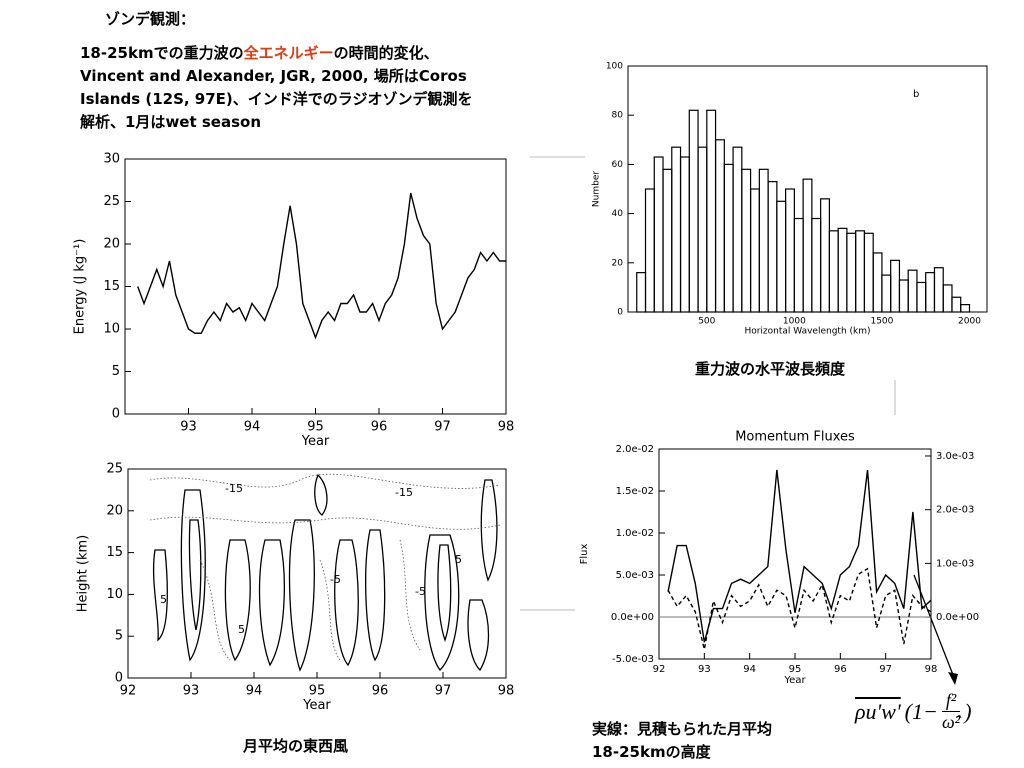 The width and height of the screenshot is (1024, 768). What do you see at coordinates (111, 286) in the screenshot?
I see `y-tick-label: 15` at bounding box center [111, 286].